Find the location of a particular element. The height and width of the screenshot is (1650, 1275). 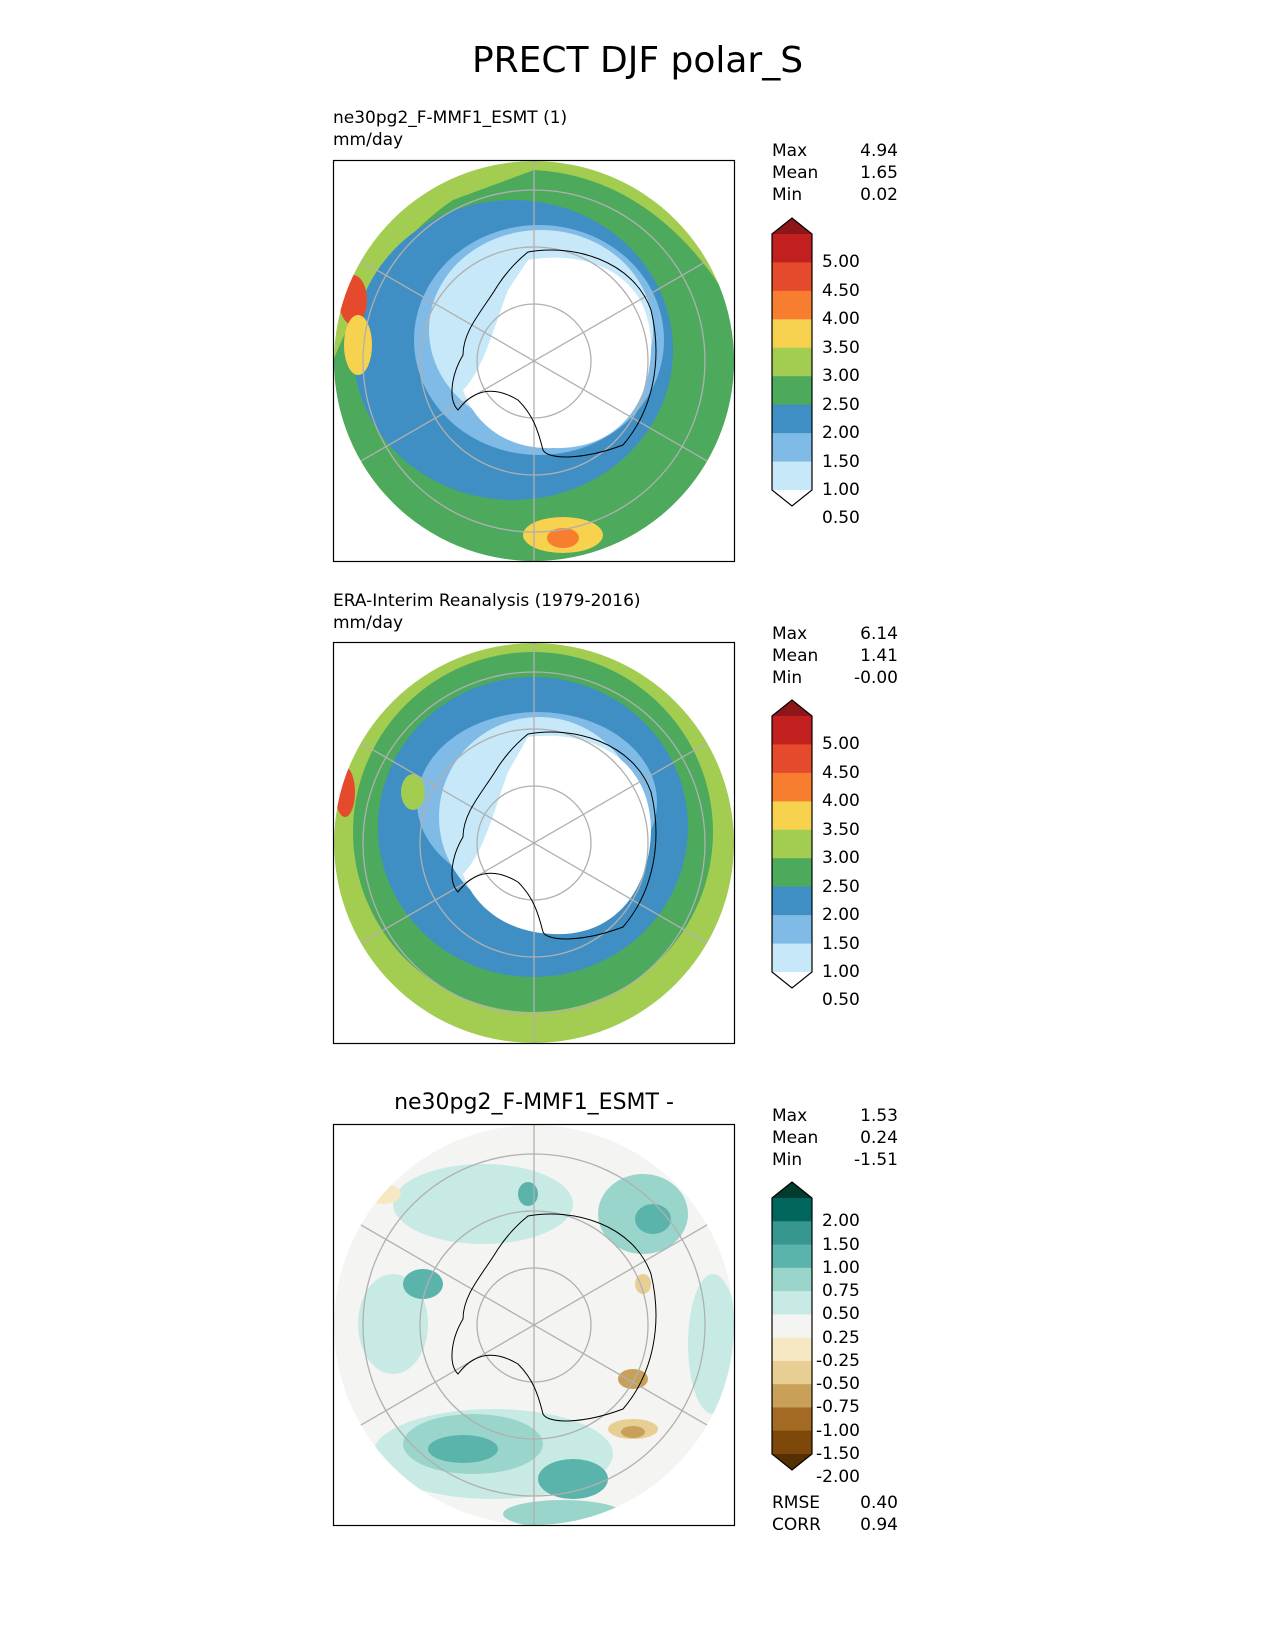

figure-title: PRECT DJF polar_S is located at coordinates (637, 60).